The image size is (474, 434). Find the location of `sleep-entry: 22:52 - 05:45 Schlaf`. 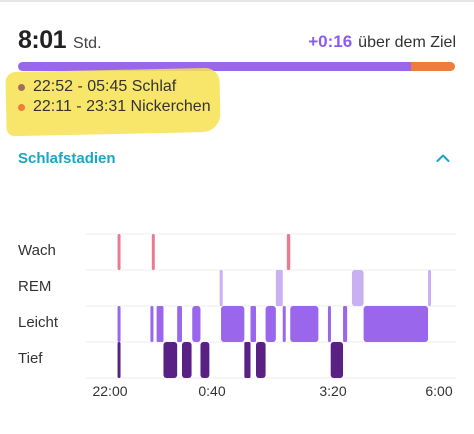

sleep-entry: 22:52 - 05:45 Schlaf is located at coordinates (97, 87).